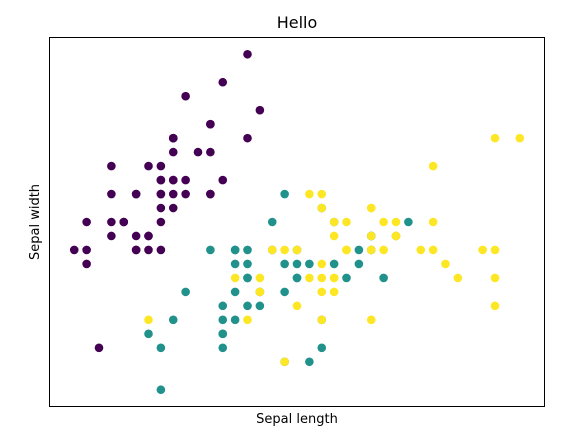 Image resolution: width=567 pixels, height=442 pixels. Describe the element at coordinates (35, 222) in the screenshot. I see `y-axis-label: Sepal width` at that location.